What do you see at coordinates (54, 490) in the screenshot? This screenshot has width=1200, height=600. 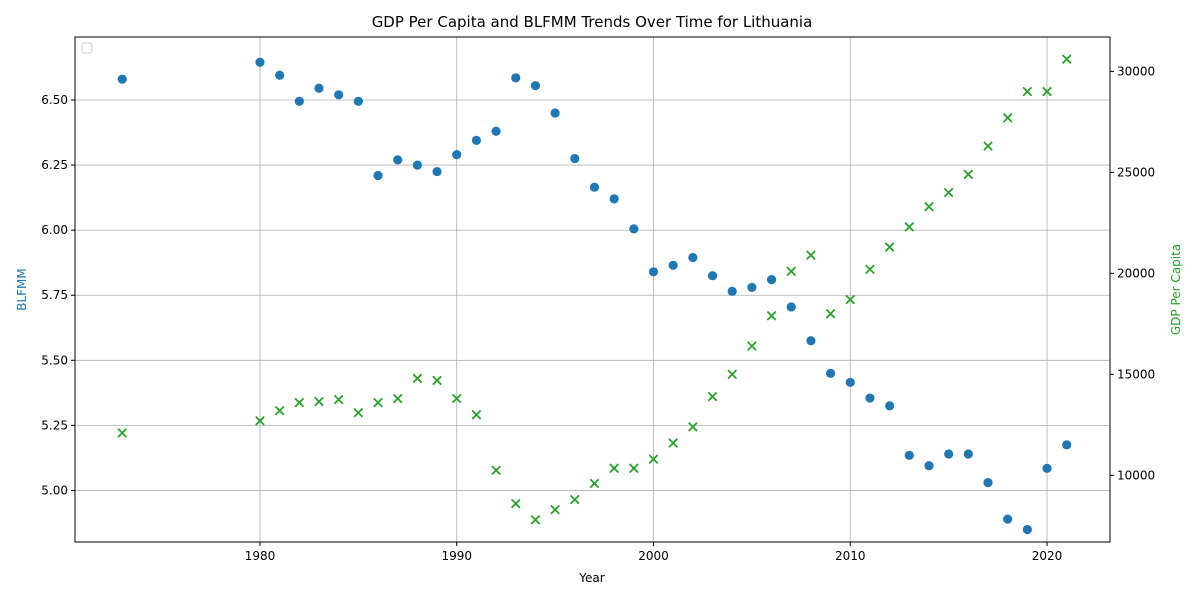 I see `y-left-tick-label: 5.00` at bounding box center [54, 490].